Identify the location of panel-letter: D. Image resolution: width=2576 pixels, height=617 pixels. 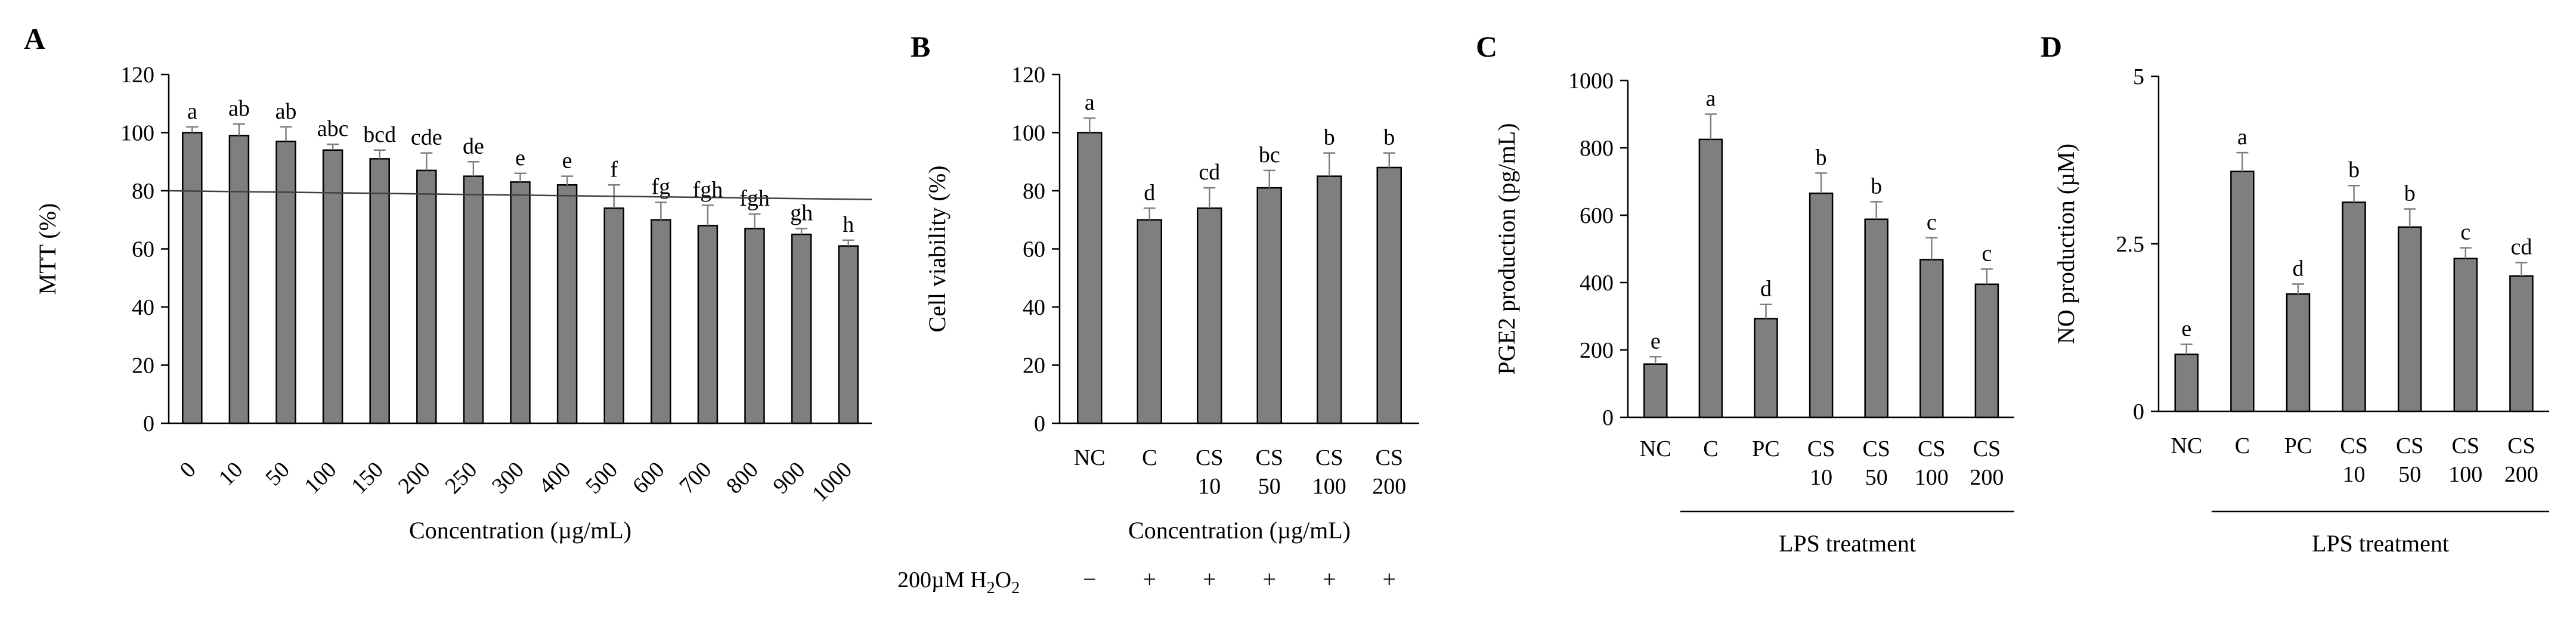
(2052, 46).